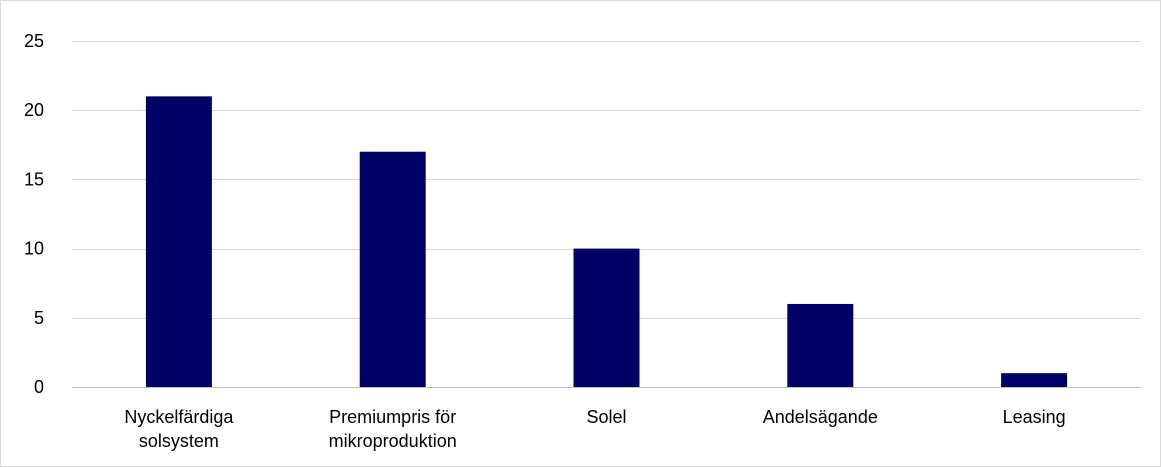 This screenshot has width=1161, height=467. Describe the element at coordinates (34, 110) in the screenshot. I see `y-tick-label: 20` at that location.